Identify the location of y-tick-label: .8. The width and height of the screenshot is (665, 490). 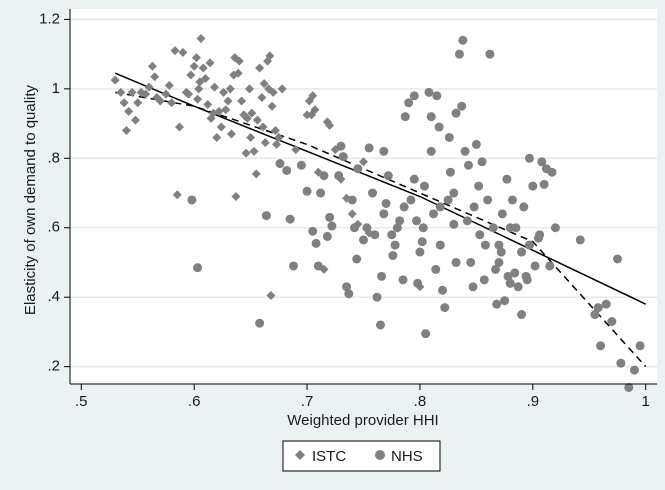
(53, 157).